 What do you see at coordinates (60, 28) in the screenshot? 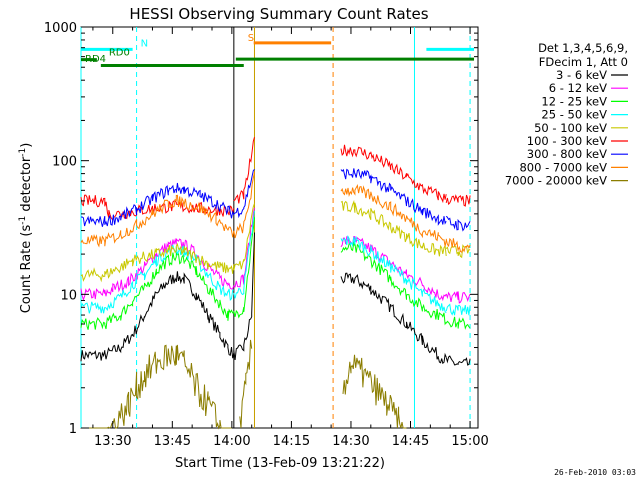
I see `y-tick-label-3: 1000` at bounding box center [60, 28].